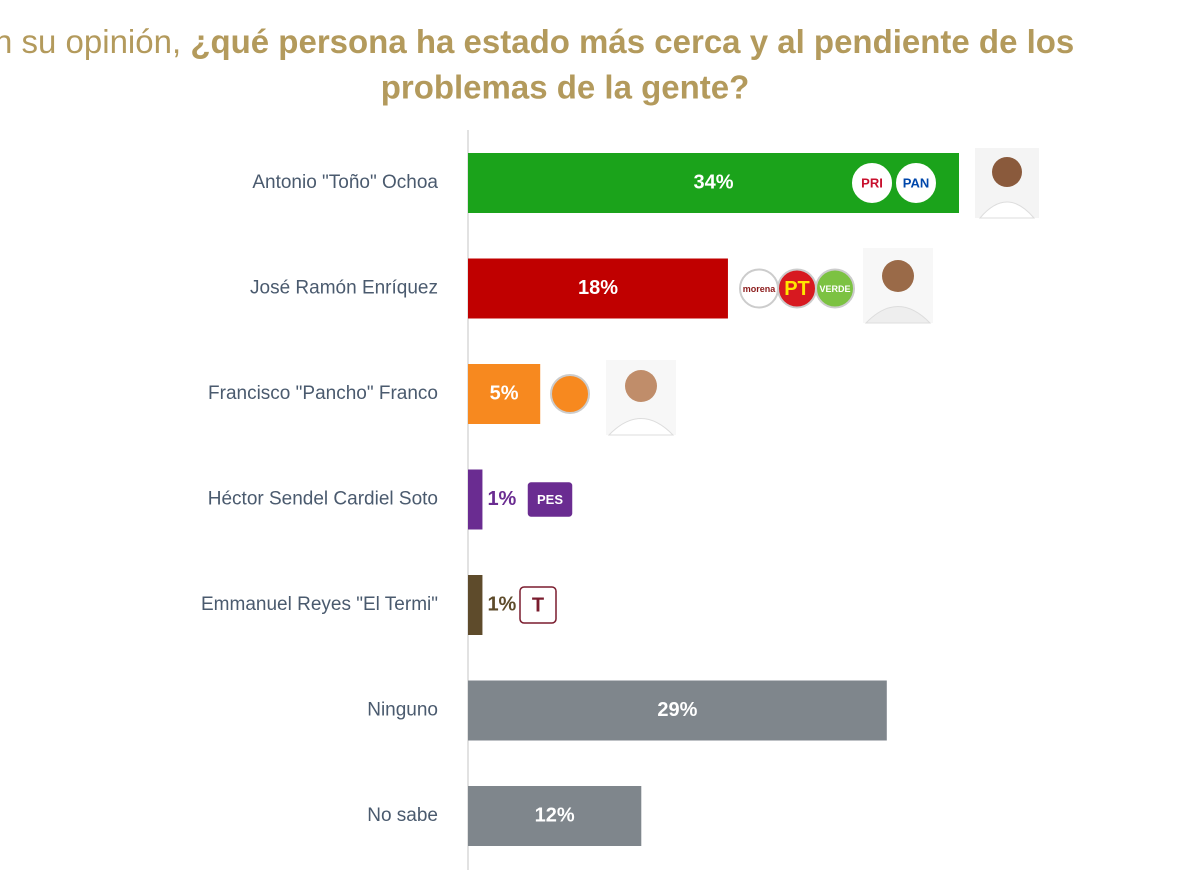  I want to click on party-logo, so click(570, 394).